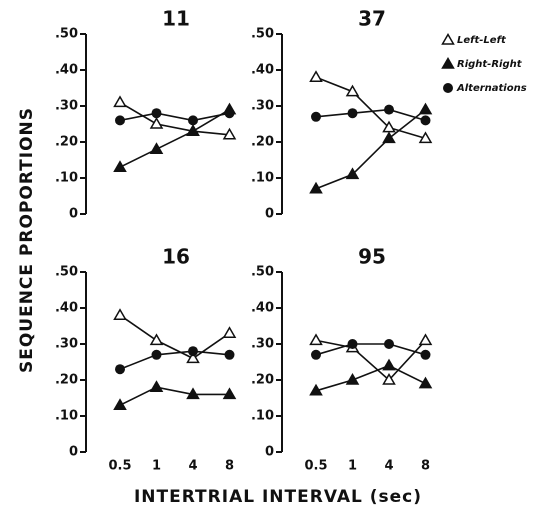 This screenshot has height=515, width=550. I want to click on y-axis-label: SEQUENCE PROPORTIONS, so click(27, 240).